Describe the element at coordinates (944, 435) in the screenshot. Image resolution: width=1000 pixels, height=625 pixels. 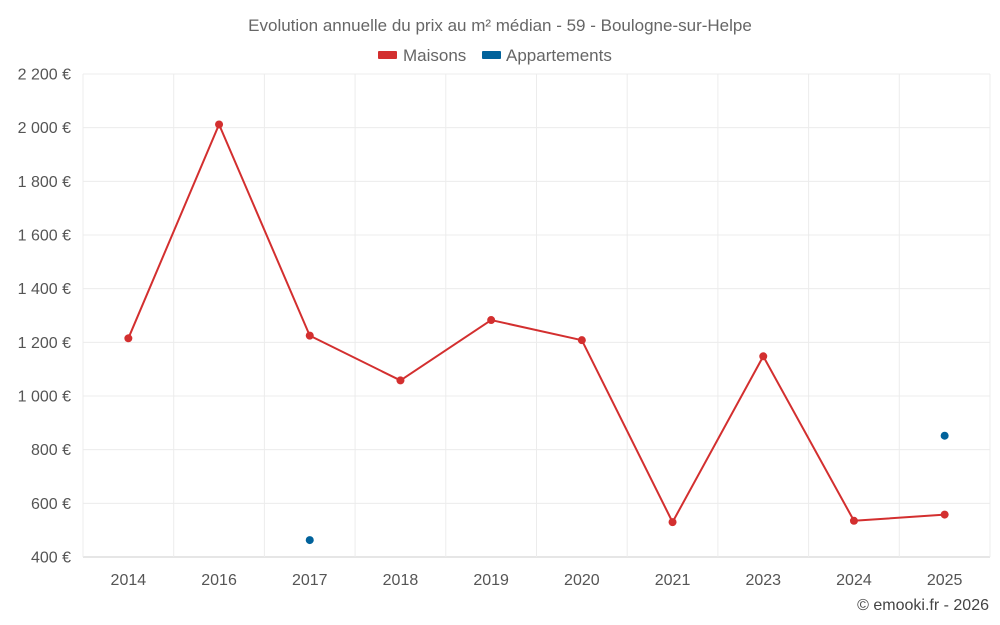
I see `data-point-appartements-2025` at that location.